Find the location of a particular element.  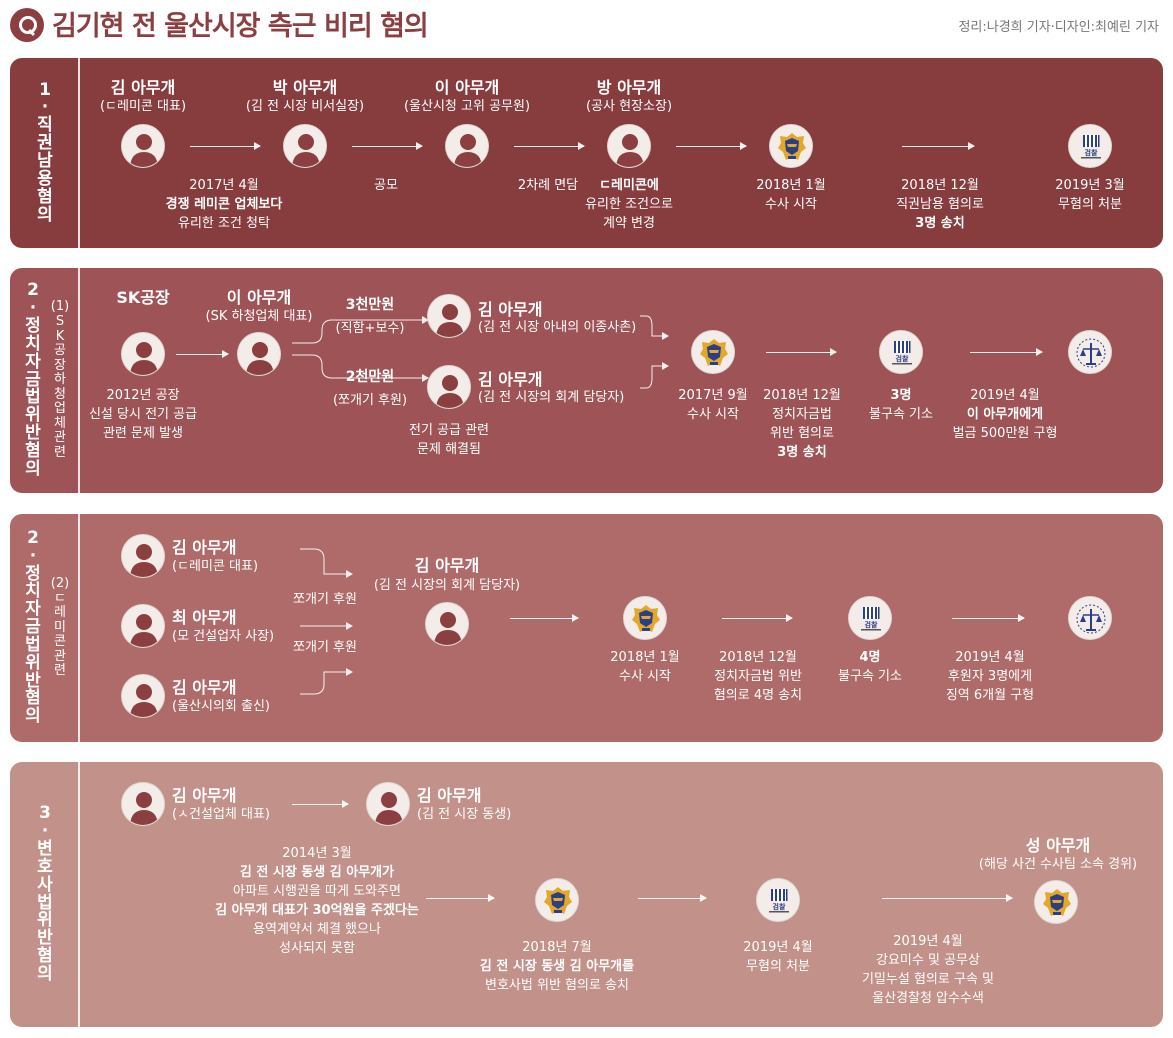

step-desc: 2019년 3월 무혐의 처분 is located at coordinates (1090, 195).